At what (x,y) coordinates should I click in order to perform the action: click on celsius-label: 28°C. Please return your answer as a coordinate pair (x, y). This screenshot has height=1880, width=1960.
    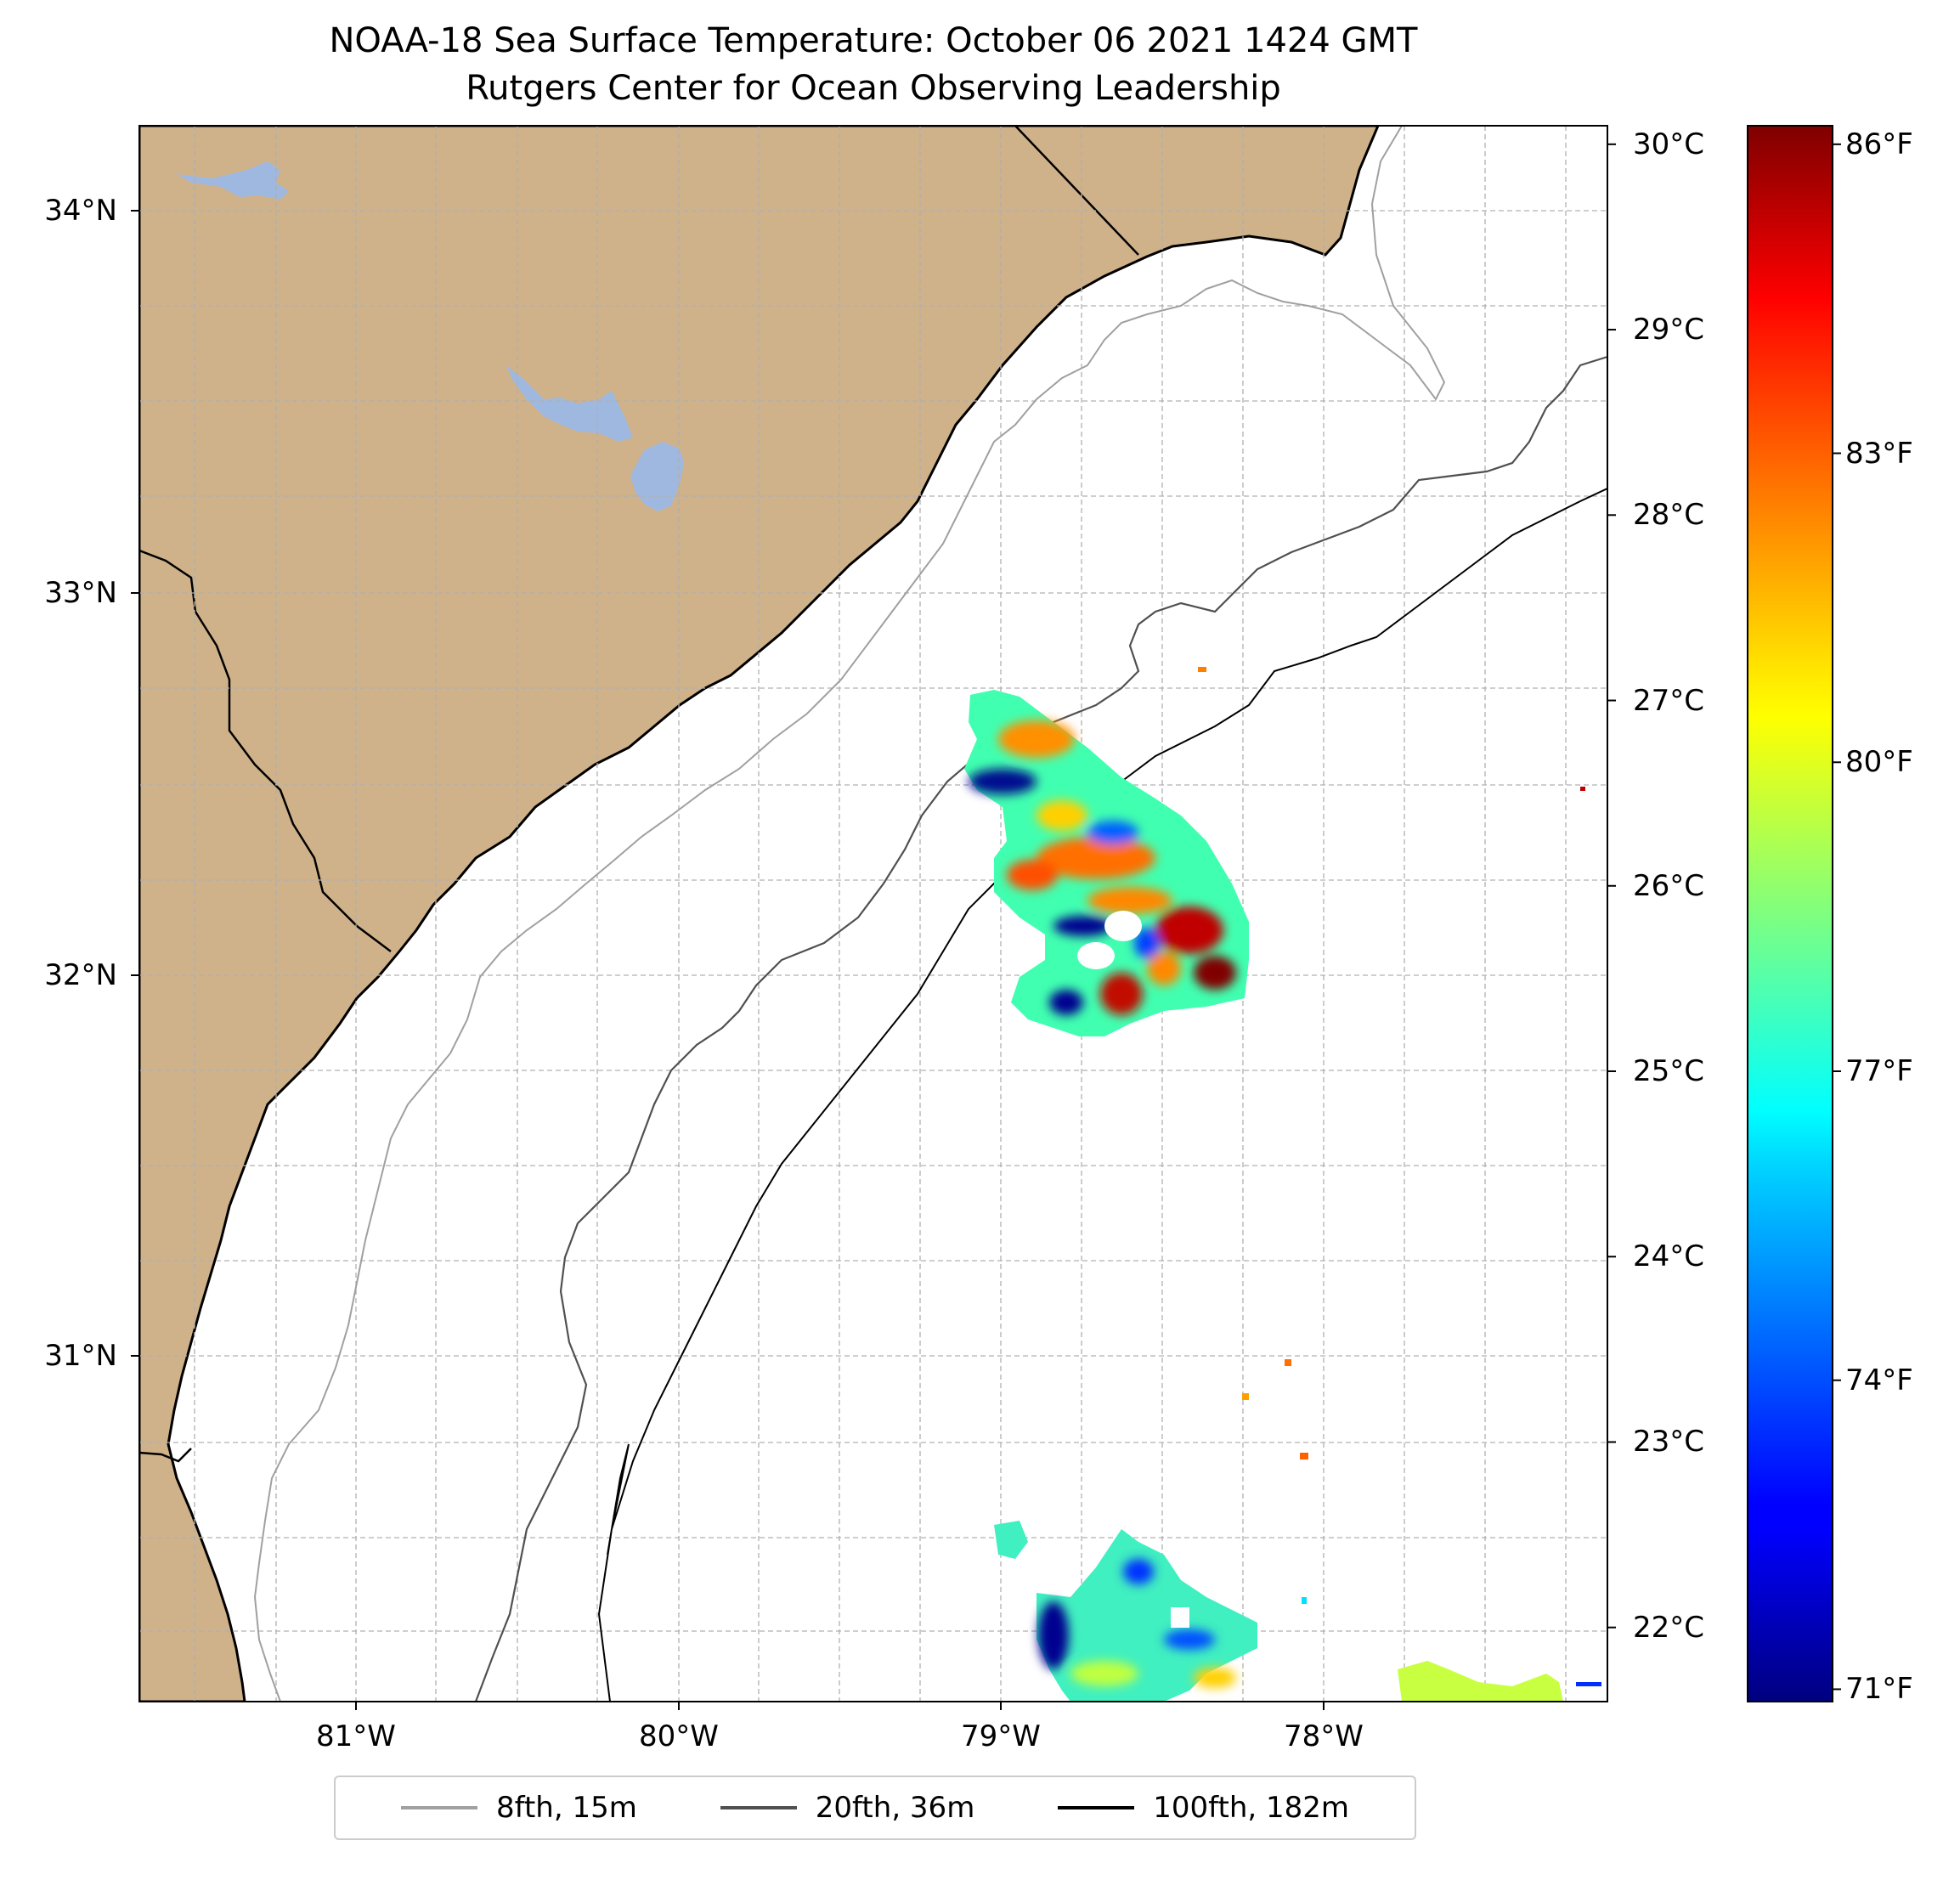
    Looking at the image, I should click on (1669, 516).